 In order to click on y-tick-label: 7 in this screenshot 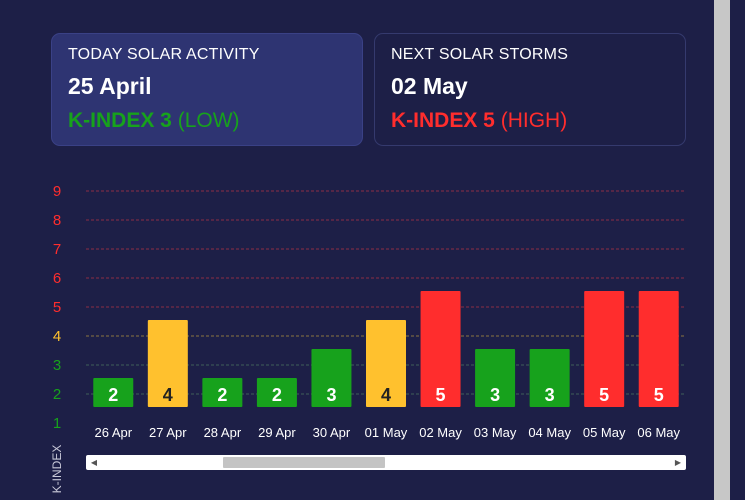, I will do `click(57, 249)`.